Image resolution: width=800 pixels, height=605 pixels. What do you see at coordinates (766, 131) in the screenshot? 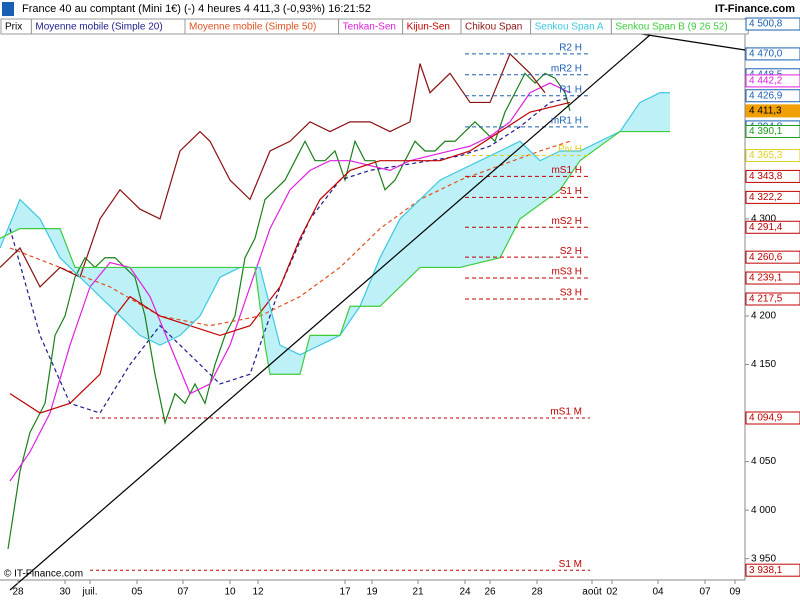
I see `price-tag: 4 390,1` at bounding box center [766, 131].